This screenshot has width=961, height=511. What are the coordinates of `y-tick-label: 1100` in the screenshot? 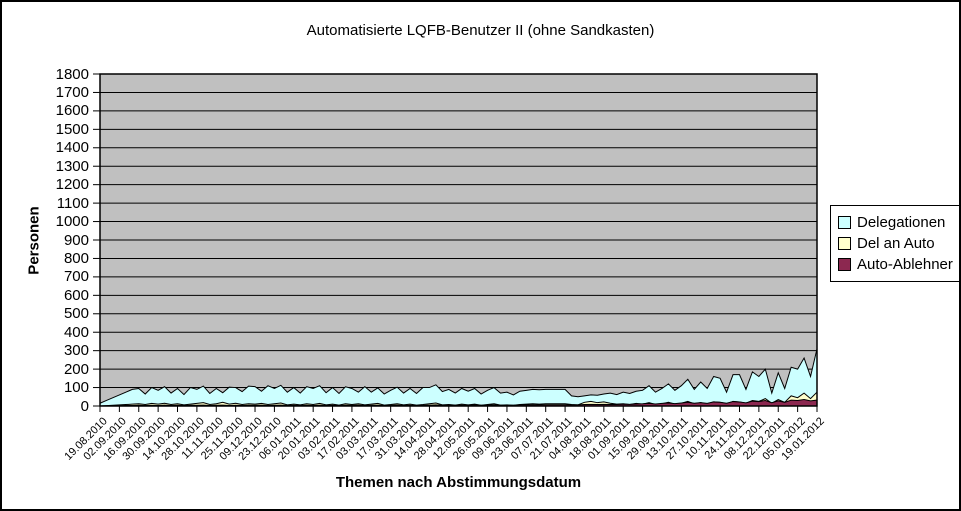 It's located at (72, 203).